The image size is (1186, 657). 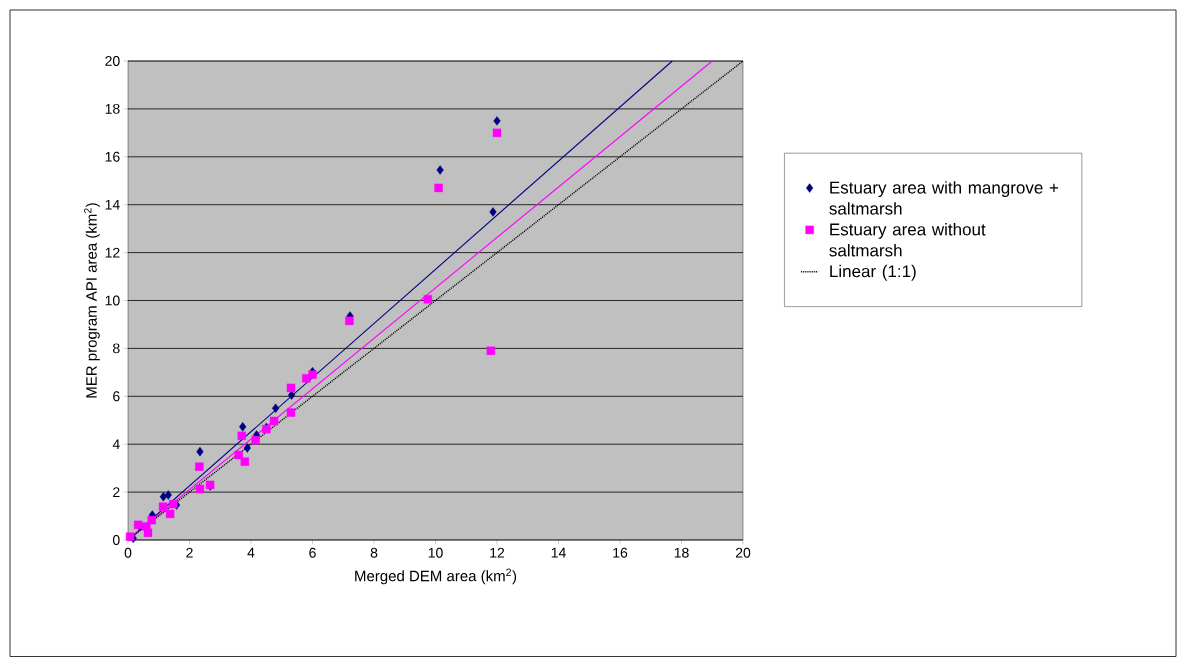 What do you see at coordinates (944, 198) in the screenshot?
I see `legend-label: Estuary area with mangrove + saltmarsh` at bounding box center [944, 198].